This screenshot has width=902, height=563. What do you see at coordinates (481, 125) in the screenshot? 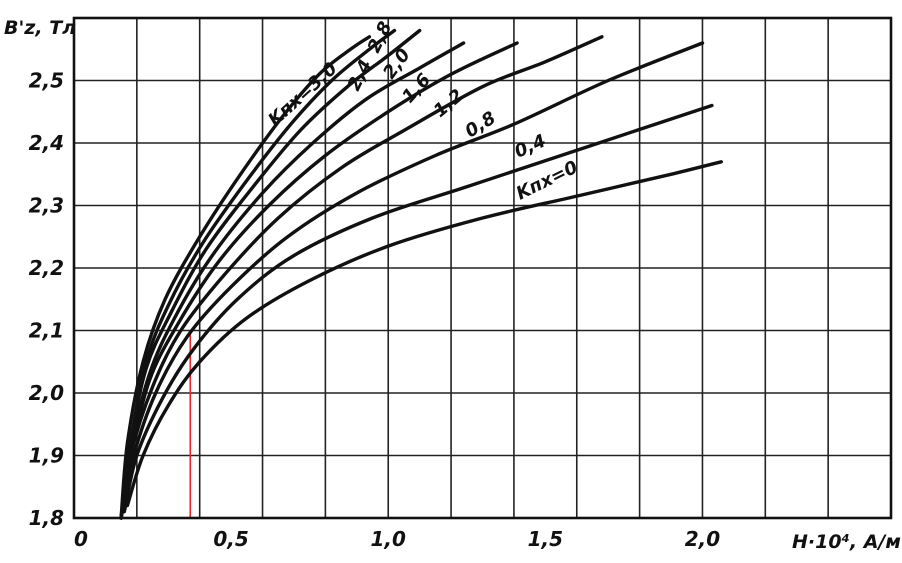
I see `curve-label: 0,8` at bounding box center [481, 125].